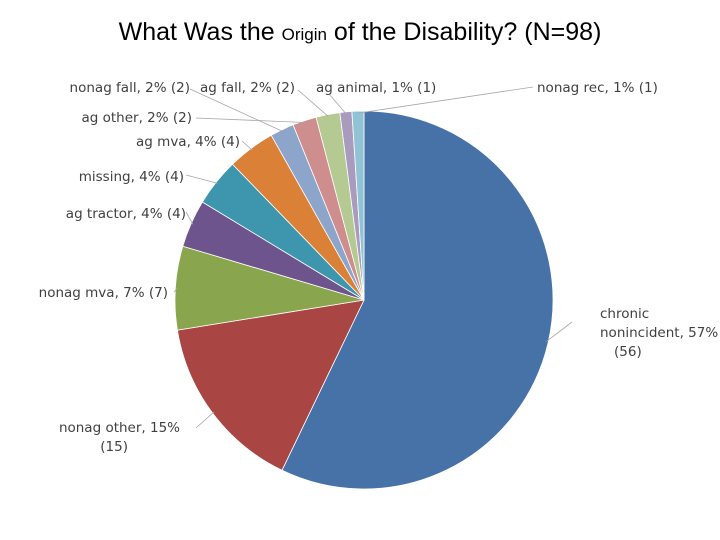 The height and width of the screenshot is (540, 720). What do you see at coordinates (464, 32) in the screenshot?
I see `title-part-3: of the Disability? (N=98)` at bounding box center [464, 32].